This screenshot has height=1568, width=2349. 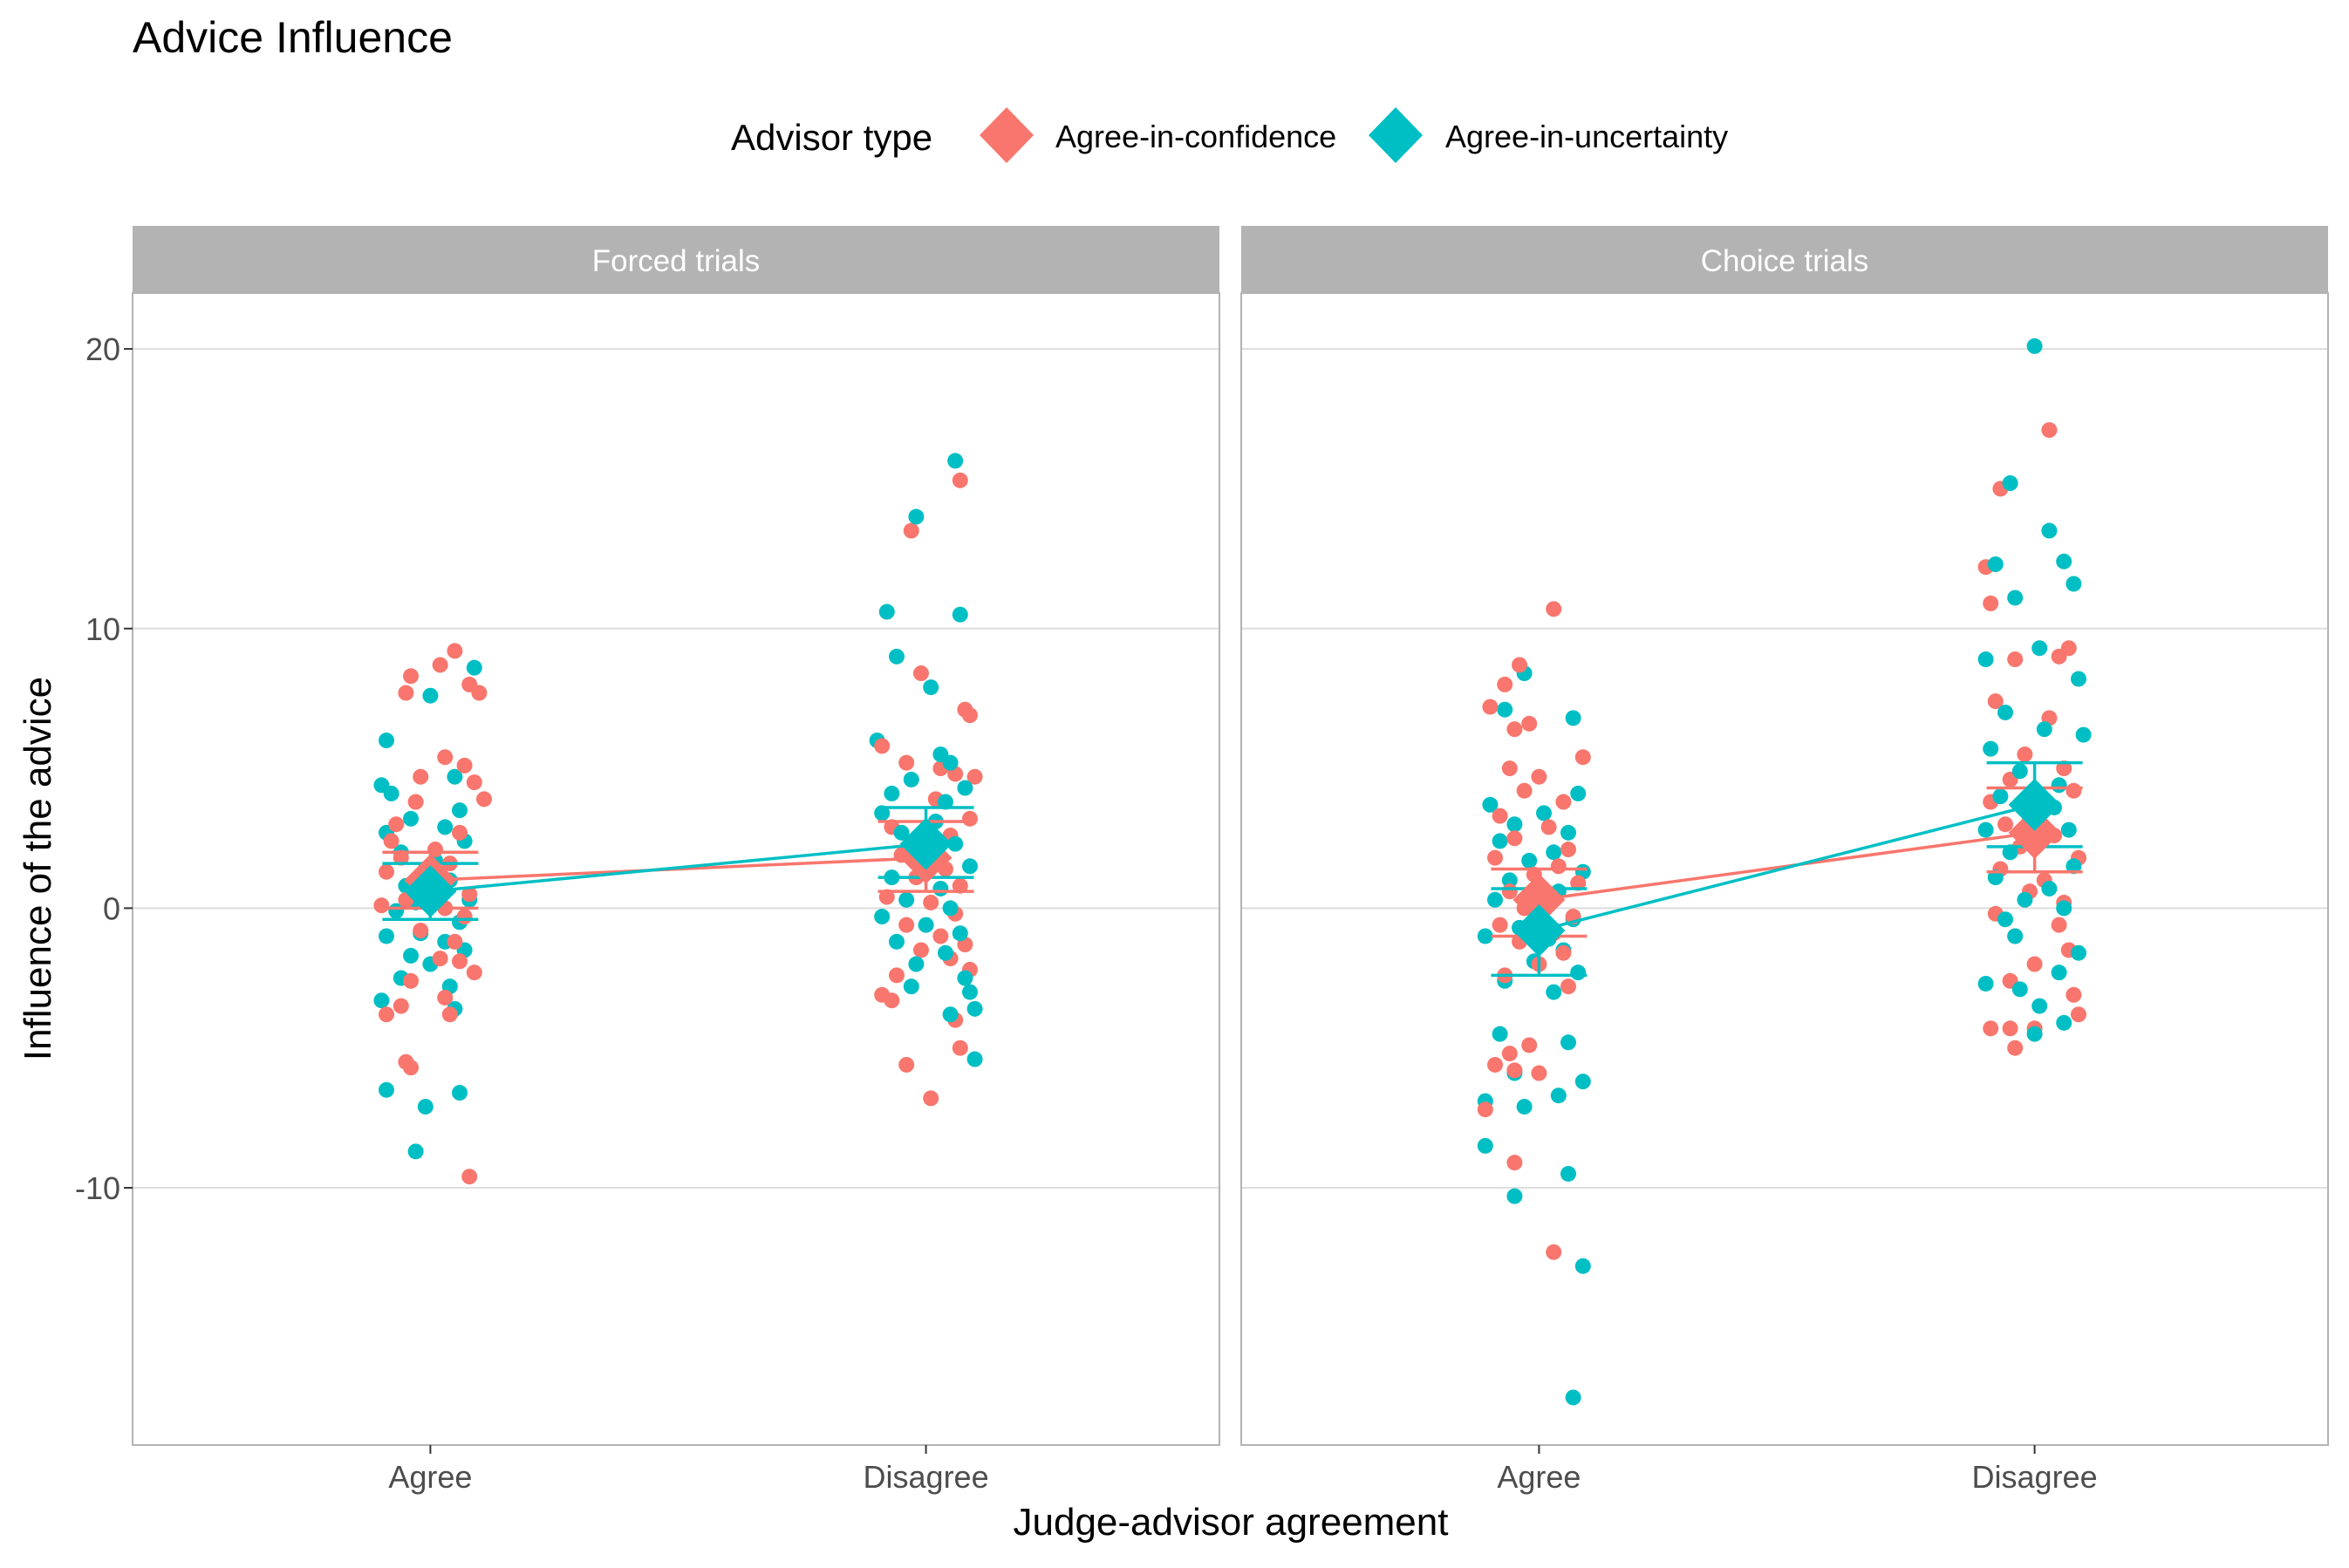 I want to click on mean-line-uncertainty, so click(x=678, y=867).